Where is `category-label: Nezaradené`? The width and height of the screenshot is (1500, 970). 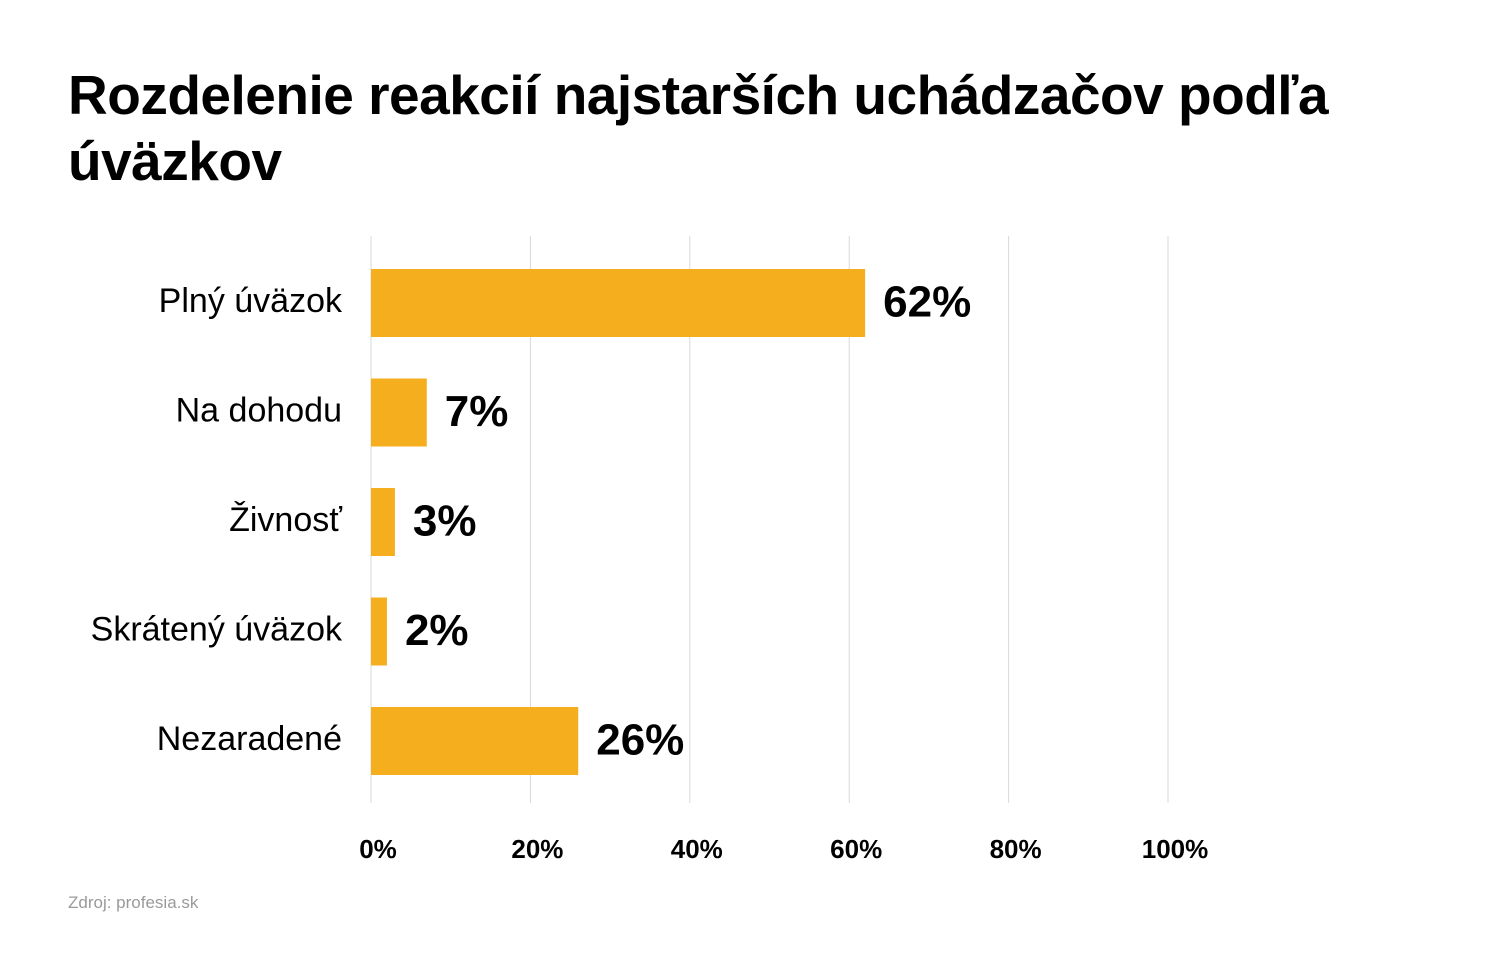
category-label: Nezaradené is located at coordinates (249, 739).